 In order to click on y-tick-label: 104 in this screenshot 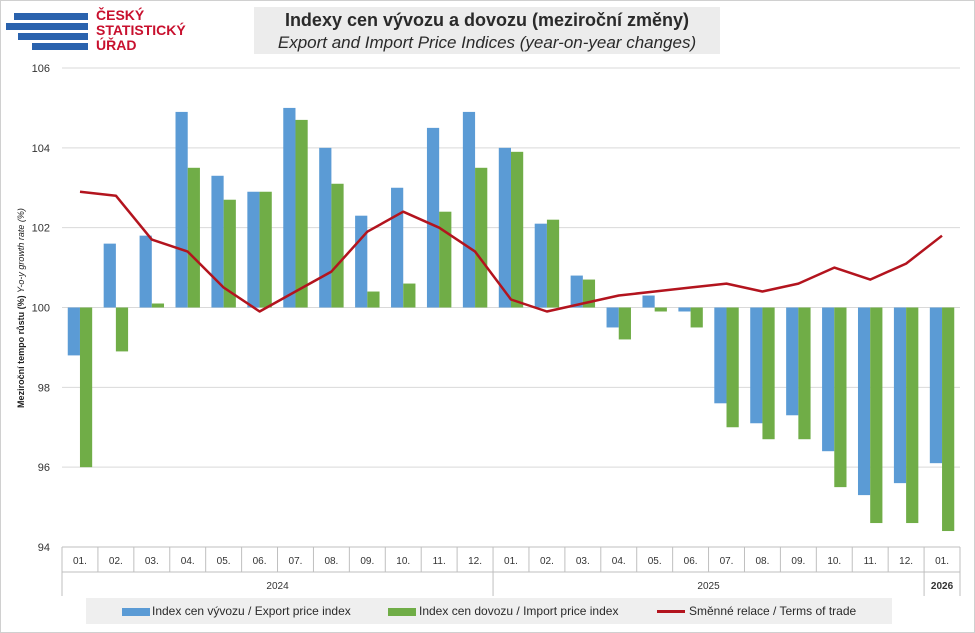, I will do `click(41, 149)`.